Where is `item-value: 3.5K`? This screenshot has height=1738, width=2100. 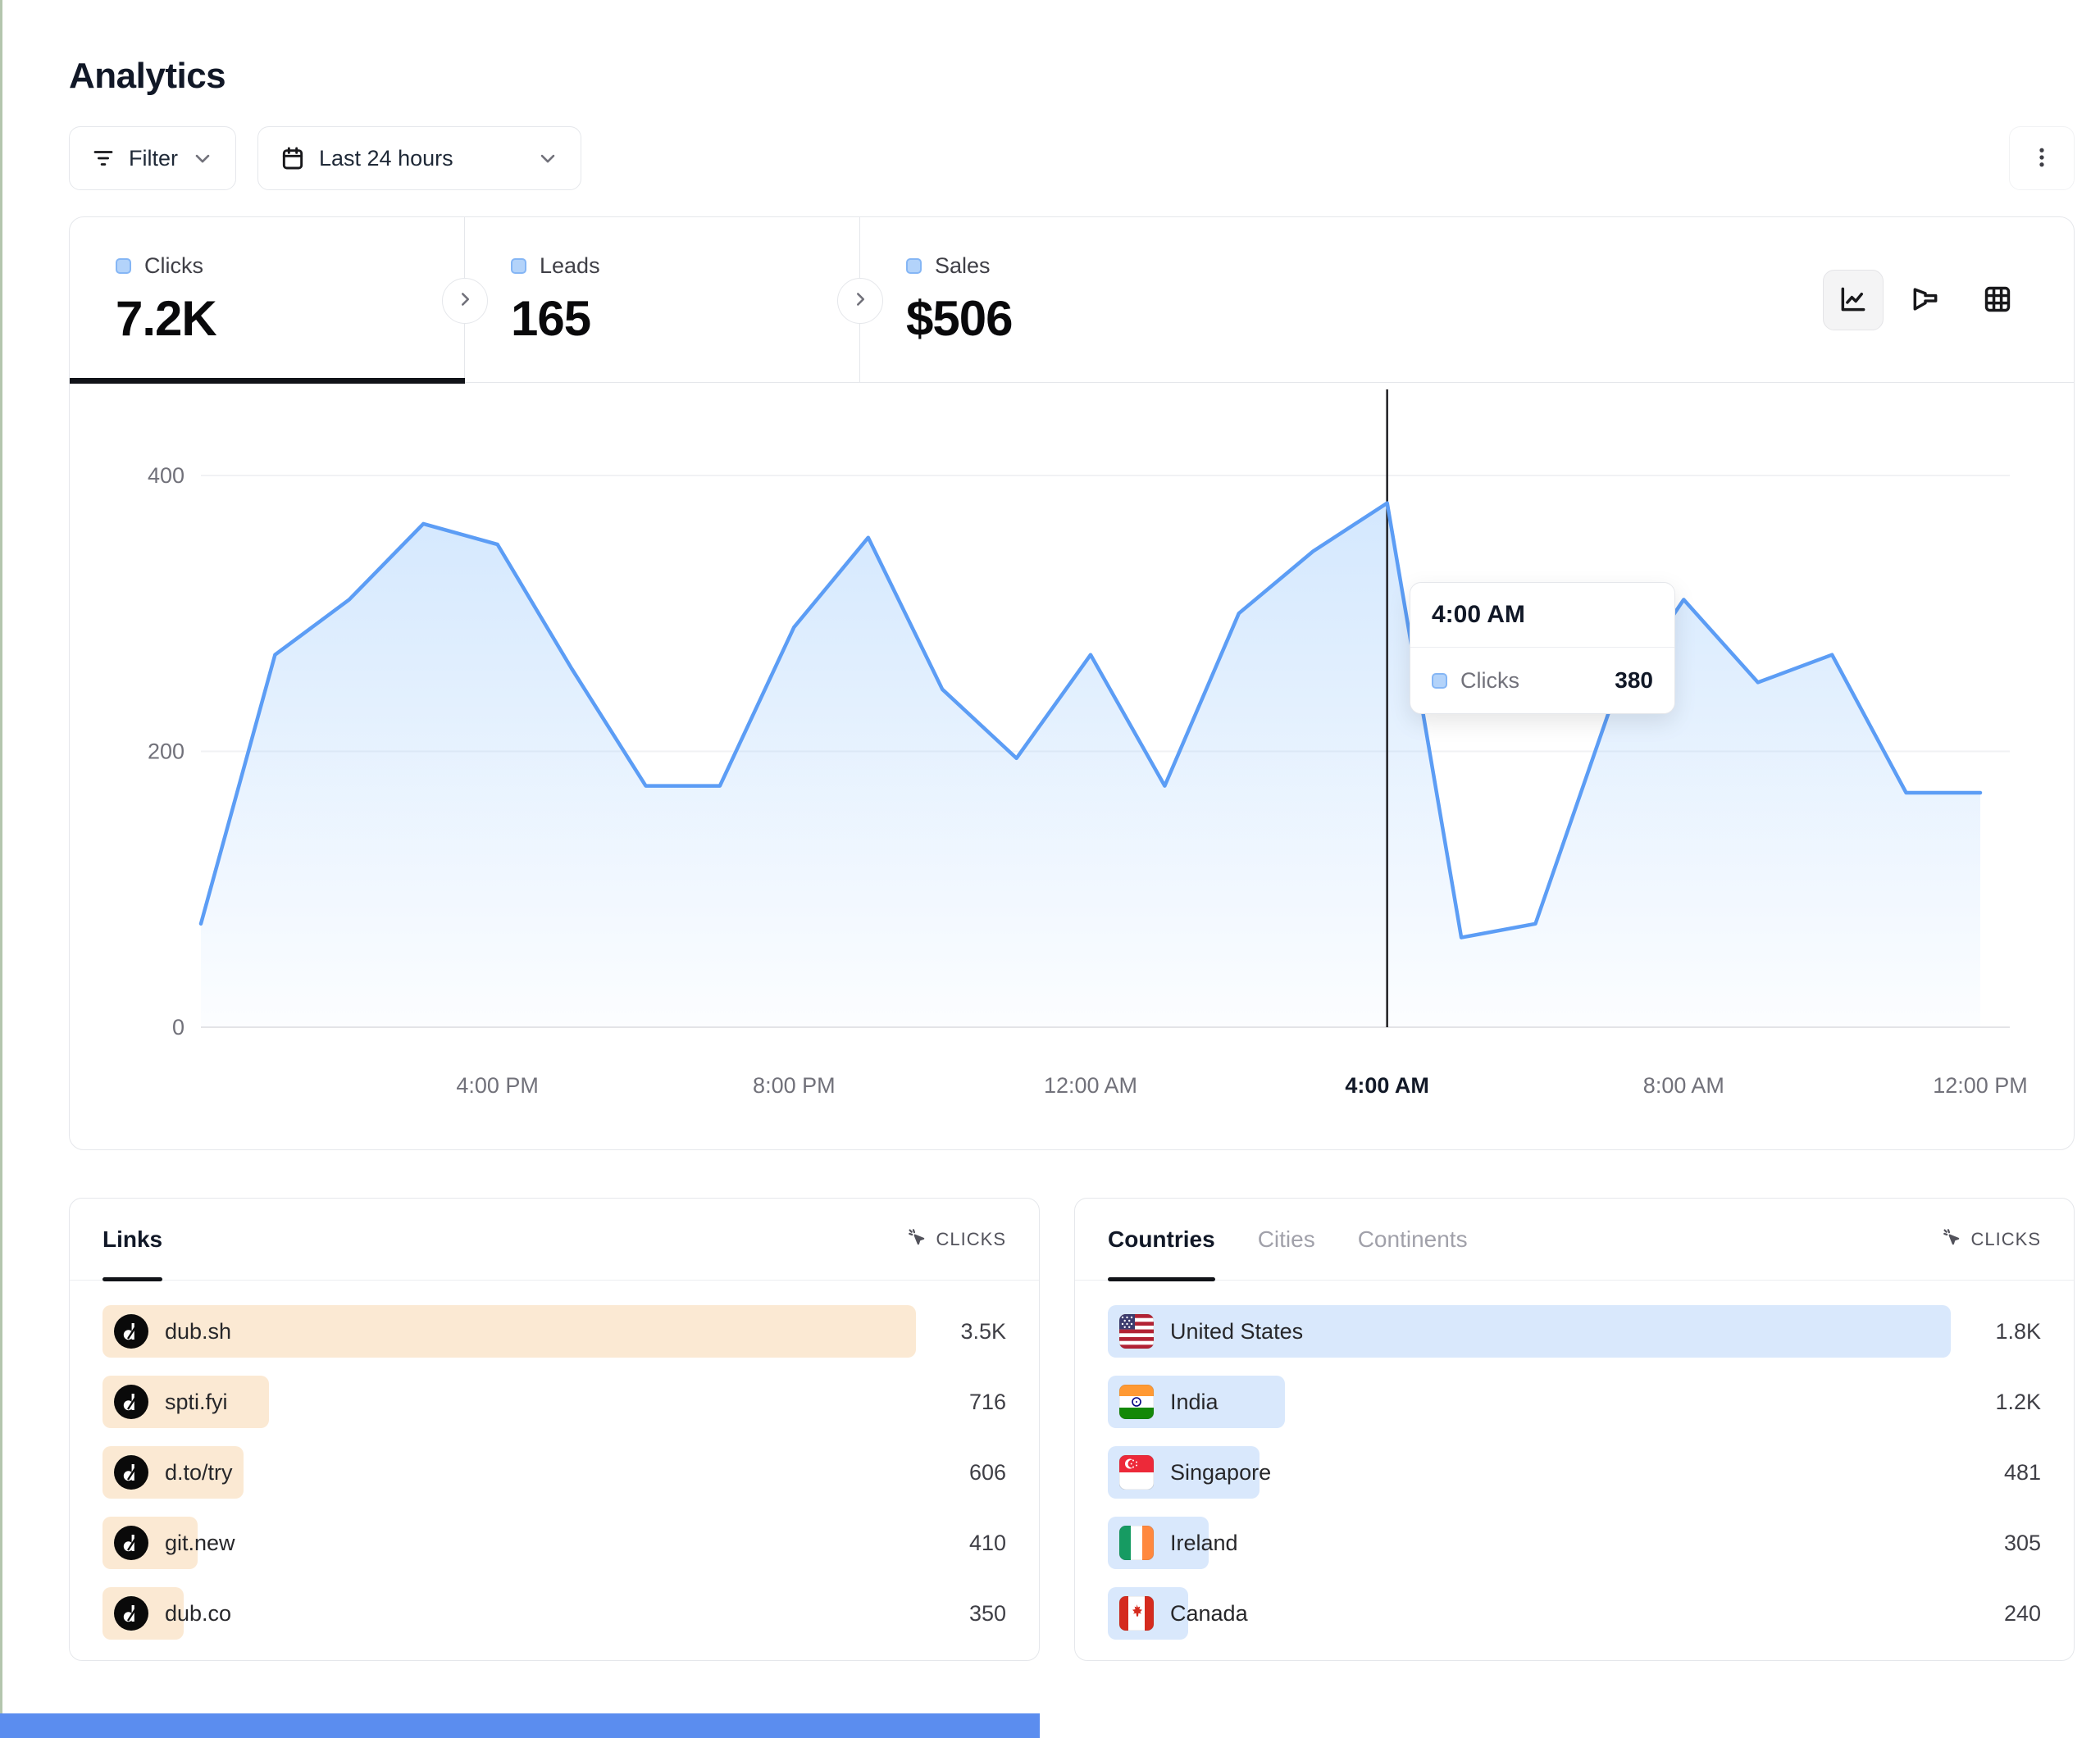
item-value: 3.5K is located at coordinates (983, 1331).